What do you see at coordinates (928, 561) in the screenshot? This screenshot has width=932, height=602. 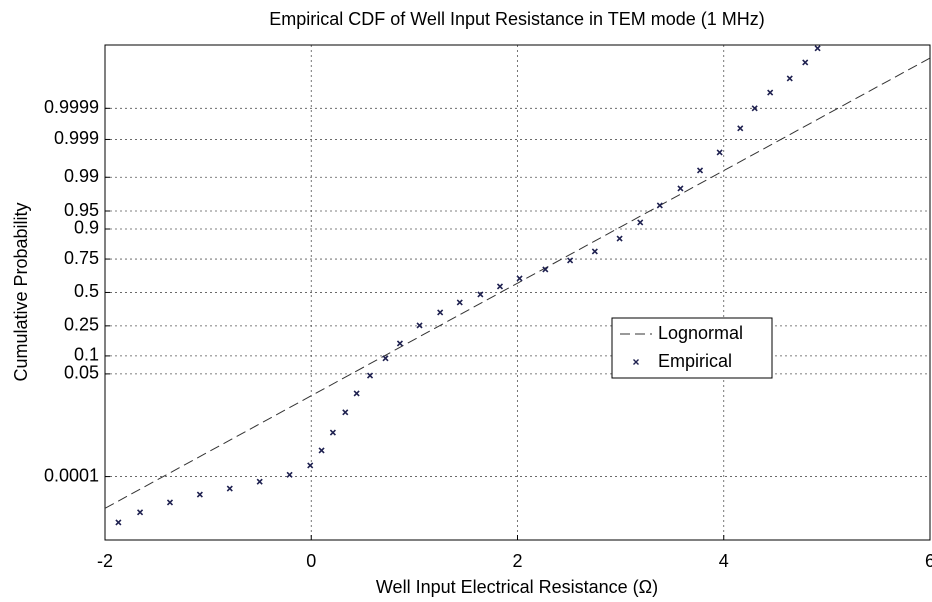 I see `x-tick-label: 6` at bounding box center [928, 561].